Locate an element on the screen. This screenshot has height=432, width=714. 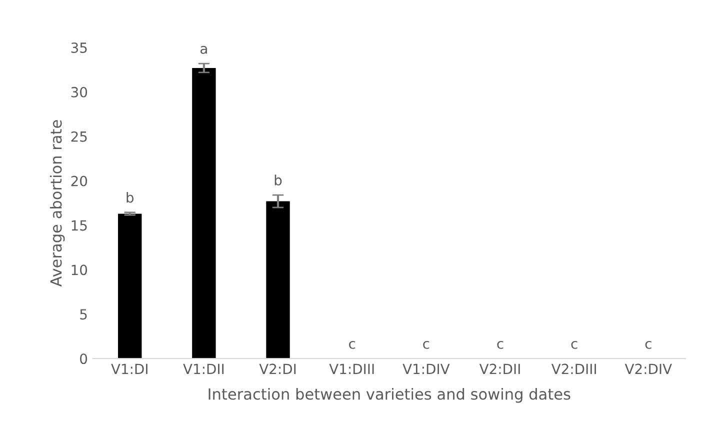
y-tick-label: 20 is located at coordinates (79, 181).